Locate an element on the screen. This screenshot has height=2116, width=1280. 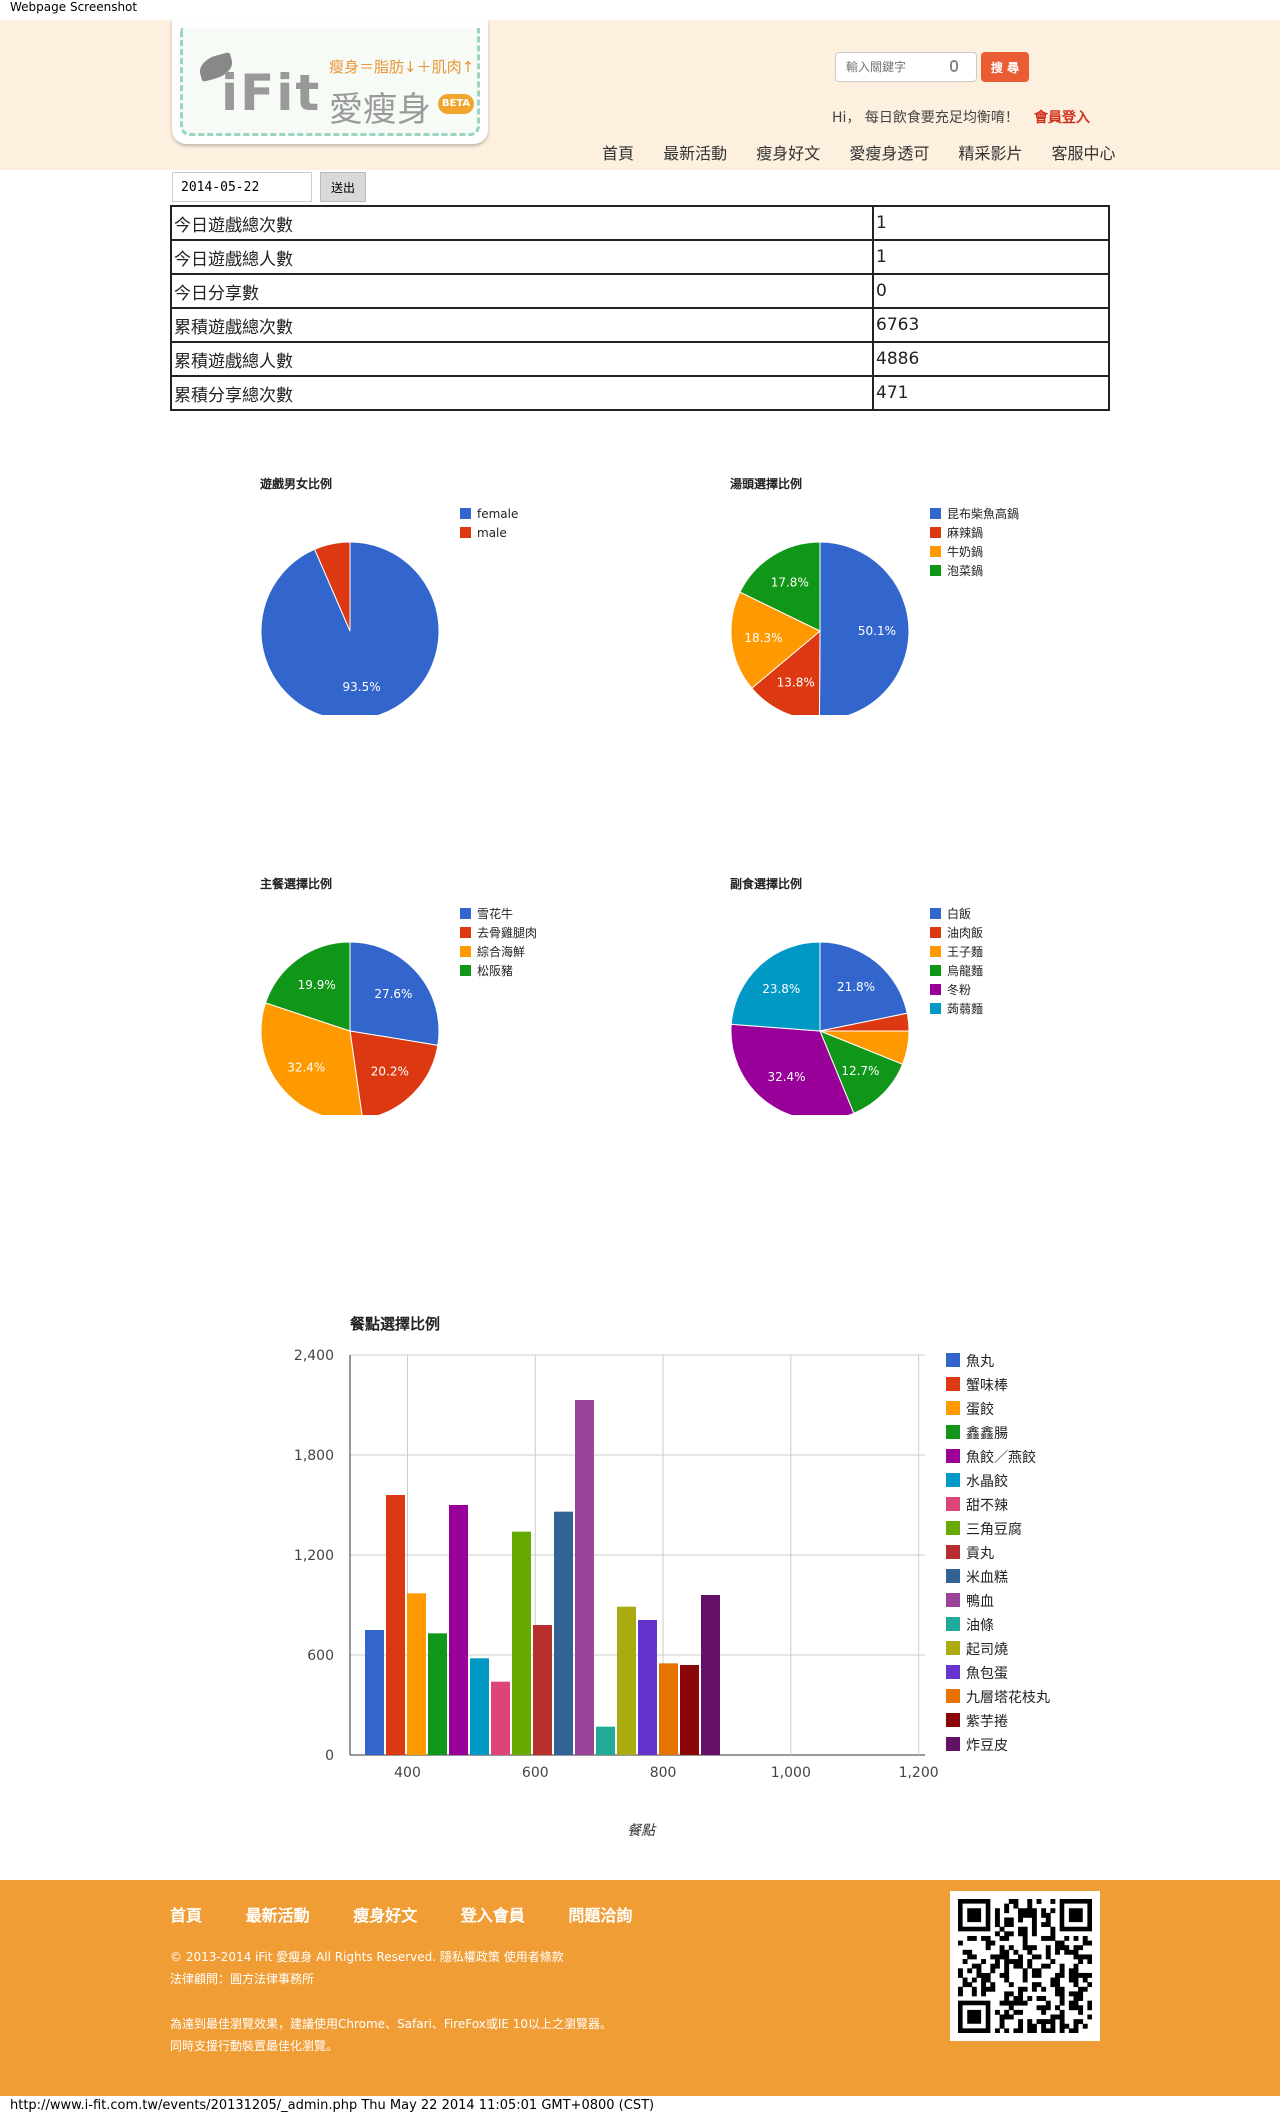
legend-label: 油條 is located at coordinates (980, 1626).